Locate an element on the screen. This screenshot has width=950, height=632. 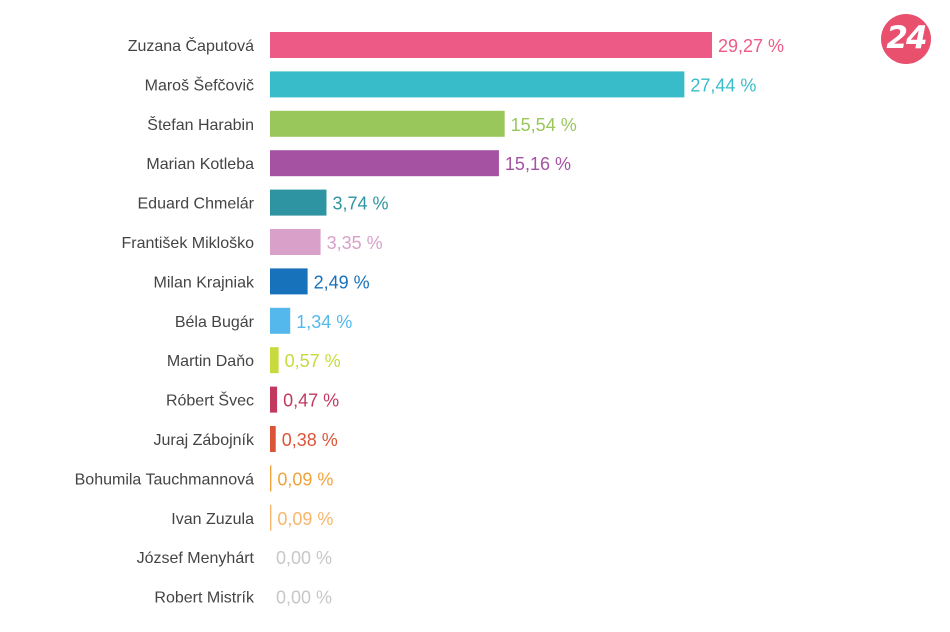
category-label: Štefan Harabin is located at coordinates (200, 124).